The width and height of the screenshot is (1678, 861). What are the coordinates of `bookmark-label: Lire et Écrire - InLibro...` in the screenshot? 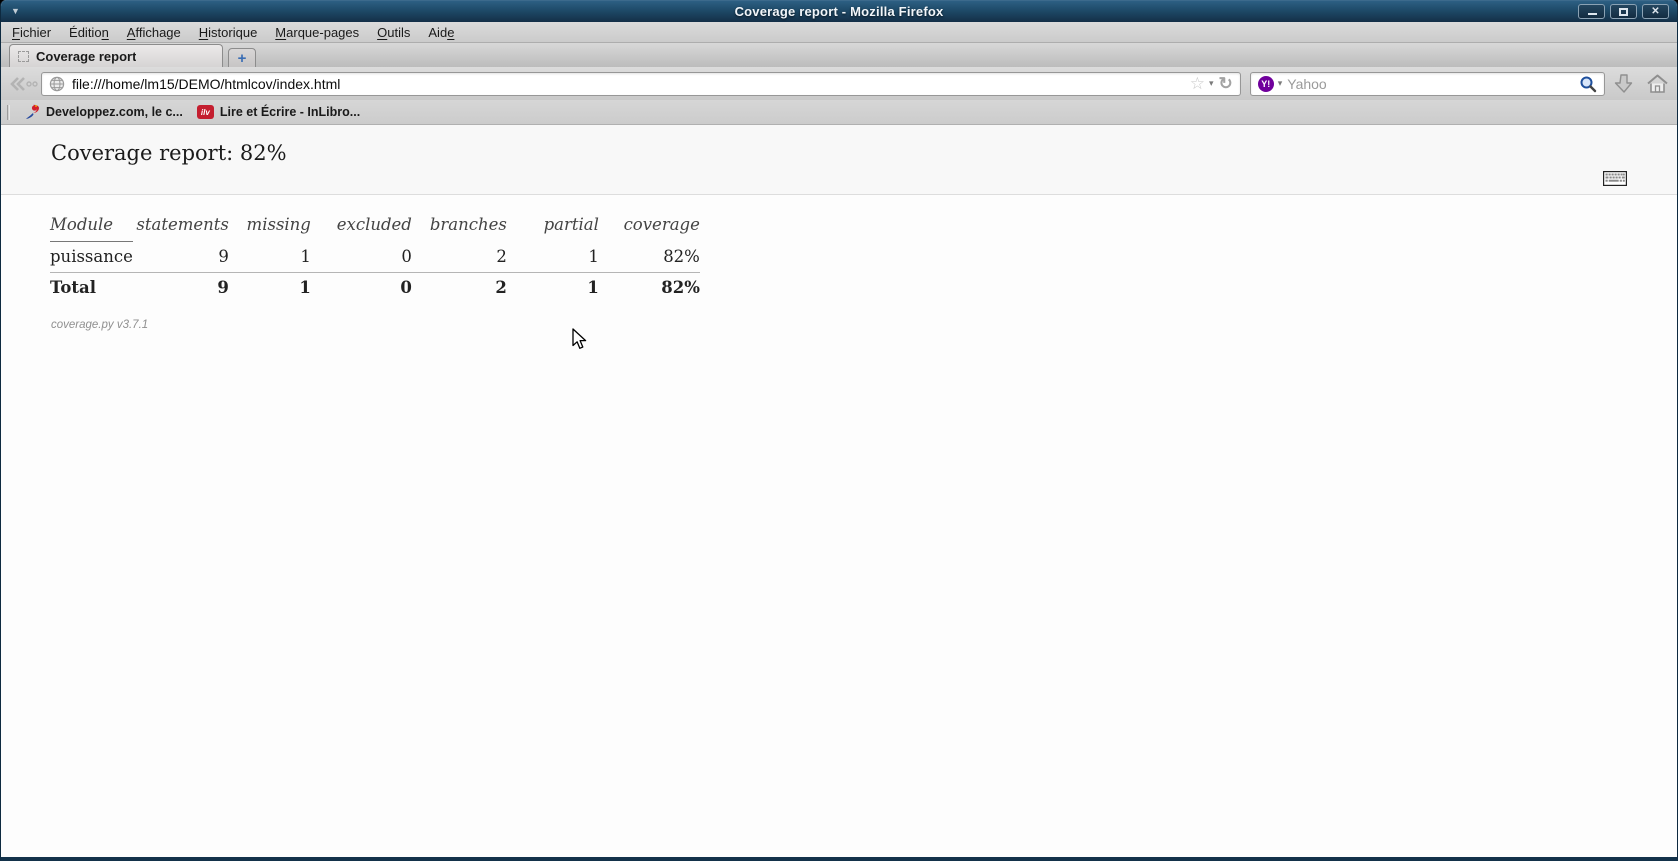 It's located at (290, 112).